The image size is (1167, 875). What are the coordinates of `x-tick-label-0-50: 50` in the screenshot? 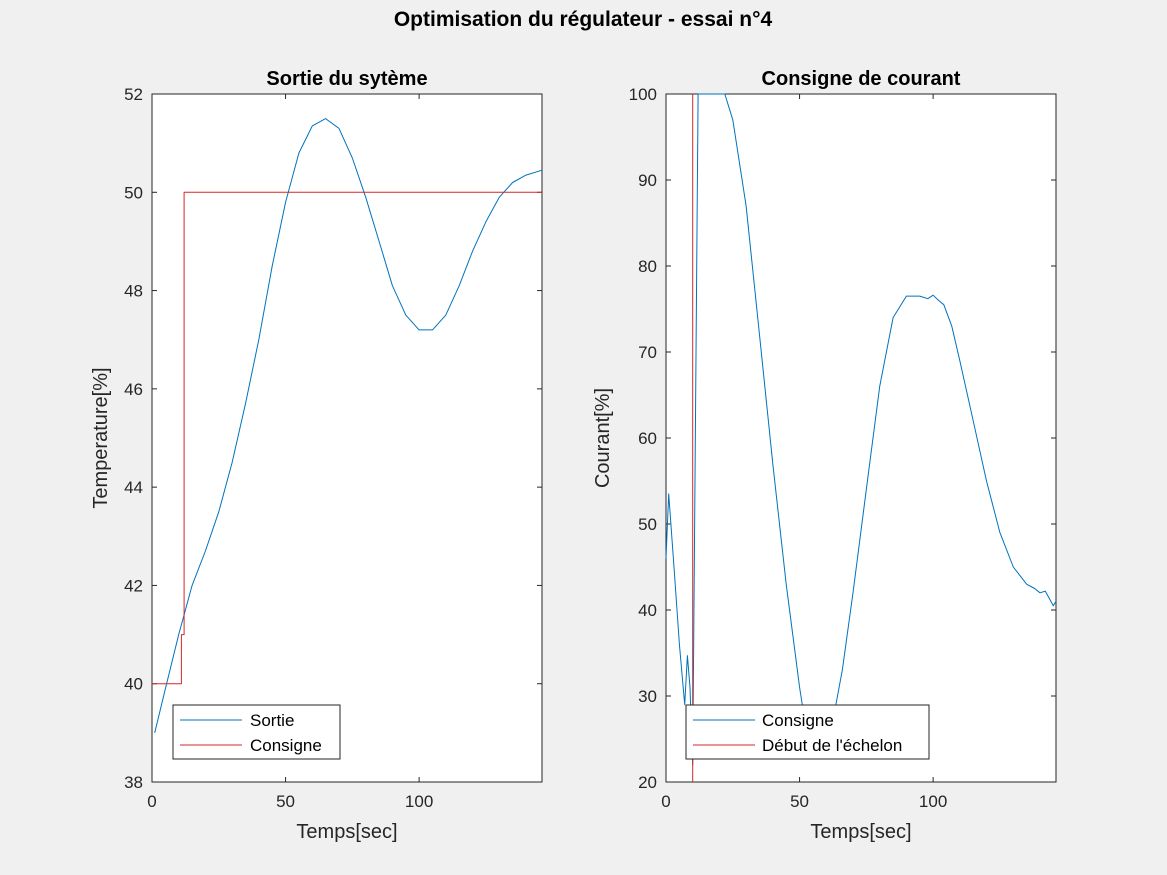 It's located at (285, 801).